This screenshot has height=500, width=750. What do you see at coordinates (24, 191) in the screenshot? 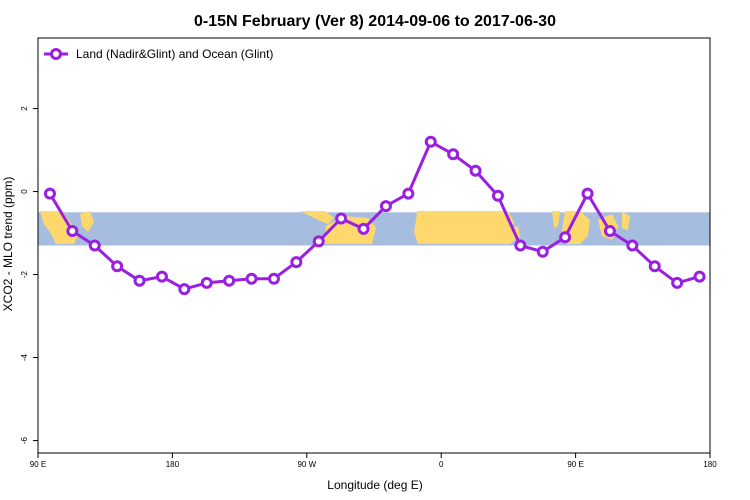
I see `y-tick-label-1: 0` at bounding box center [24, 191].